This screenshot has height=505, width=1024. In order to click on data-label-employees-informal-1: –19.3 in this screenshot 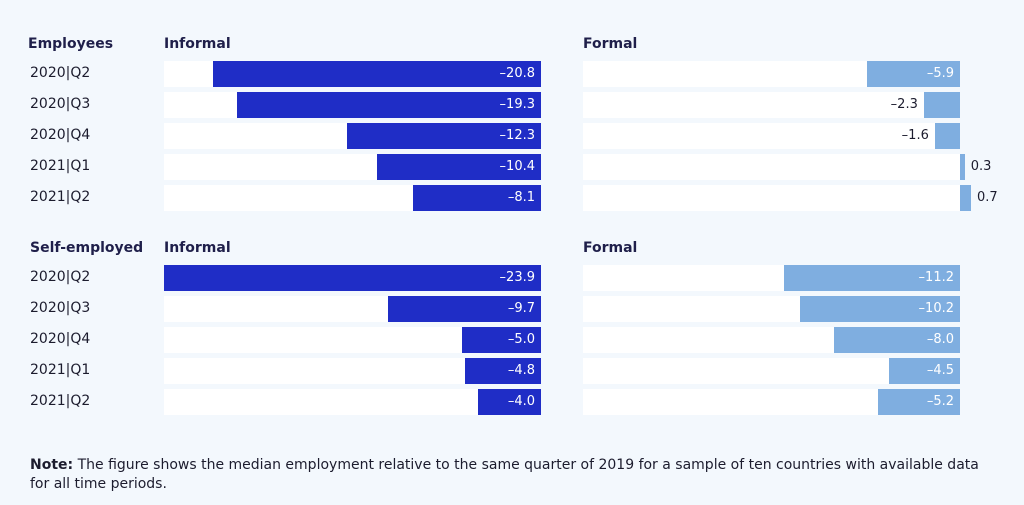, I will do `click(517, 104)`.